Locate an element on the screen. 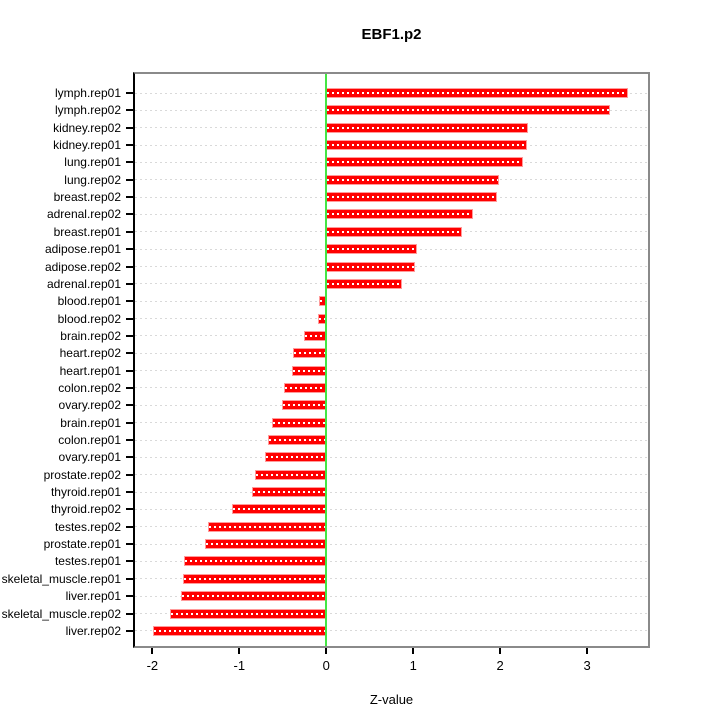 This screenshot has width=720, height=720. y-axis-label: lymph.rep02 is located at coordinates (87, 110).